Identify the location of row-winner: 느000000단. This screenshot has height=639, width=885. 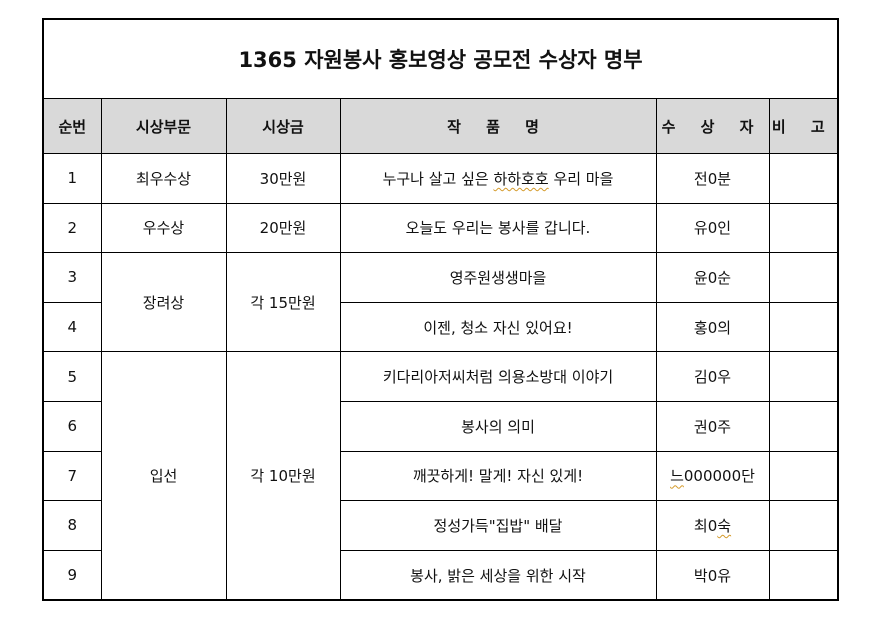
(712, 476).